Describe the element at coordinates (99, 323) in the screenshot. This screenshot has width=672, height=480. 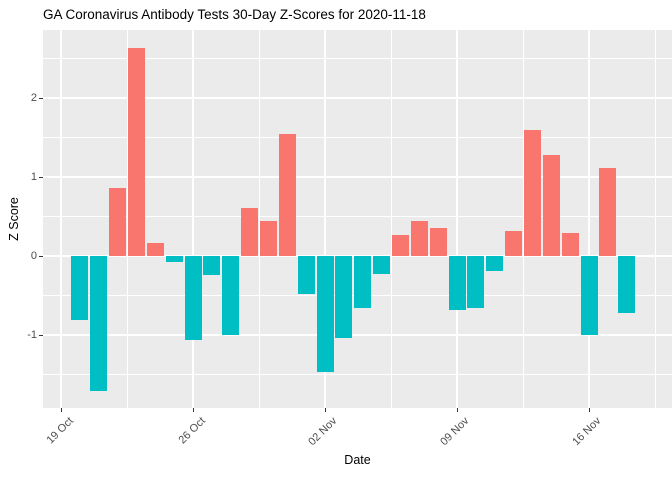
I see `bar-21-oct` at that location.